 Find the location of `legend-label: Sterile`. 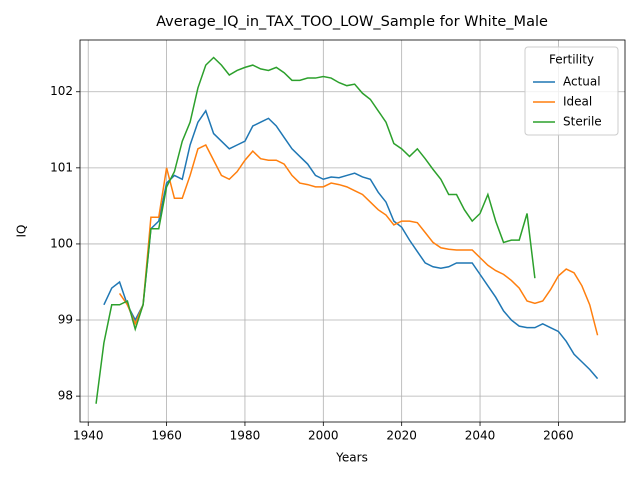

legend-label: Sterile is located at coordinates (582, 122).